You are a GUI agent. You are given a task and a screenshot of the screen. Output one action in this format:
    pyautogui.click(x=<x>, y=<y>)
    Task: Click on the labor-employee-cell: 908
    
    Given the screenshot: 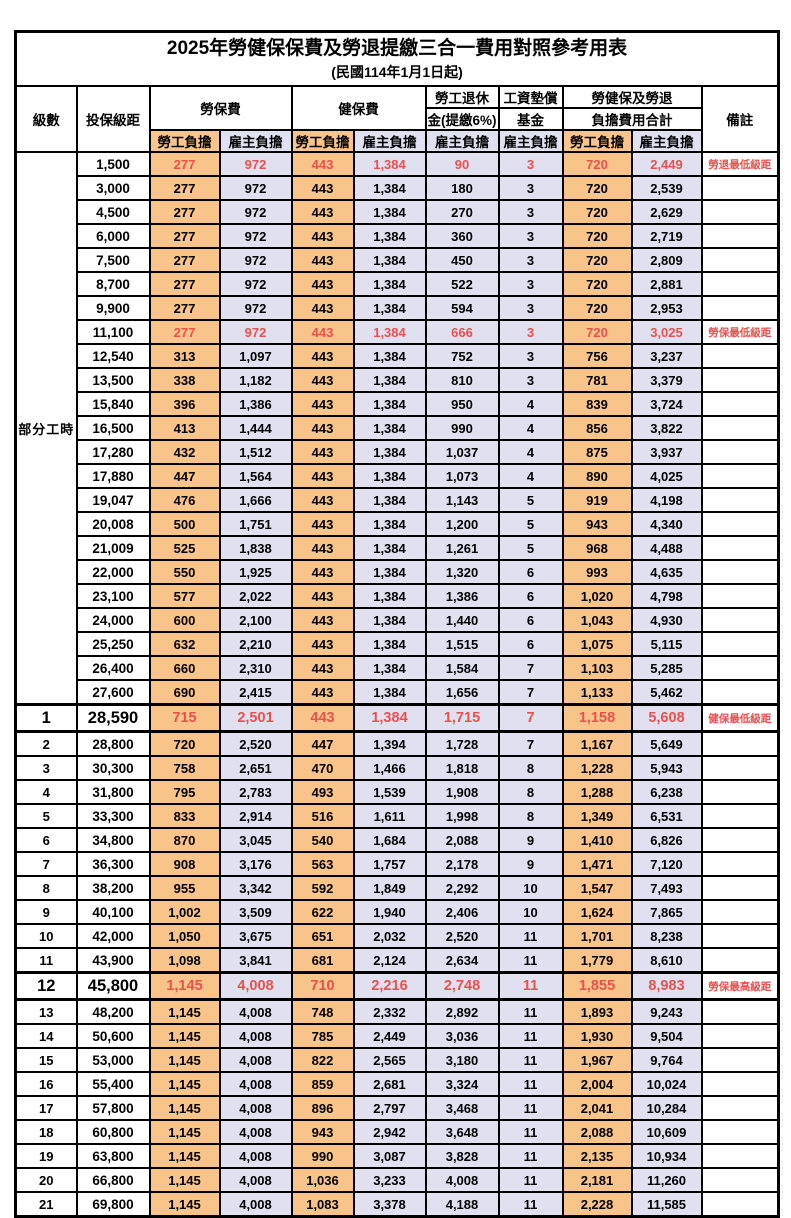 What is the action you would take?
    pyautogui.click(x=184, y=864)
    